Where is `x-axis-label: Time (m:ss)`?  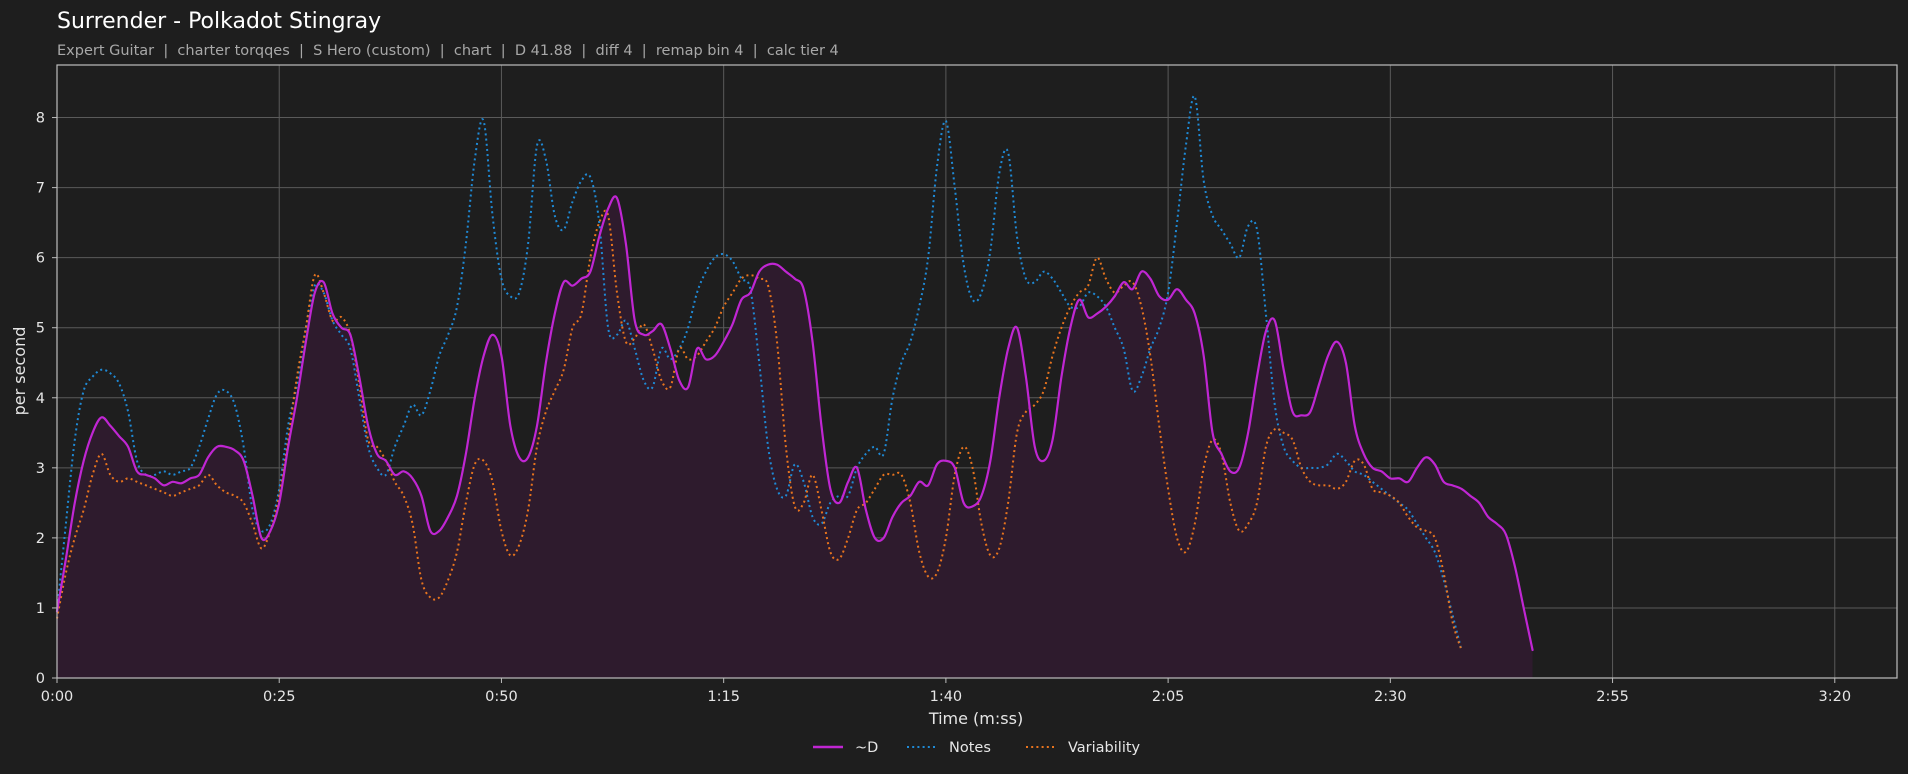 x-axis-label: Time (m:ss) is located at coordinates (975, 718).